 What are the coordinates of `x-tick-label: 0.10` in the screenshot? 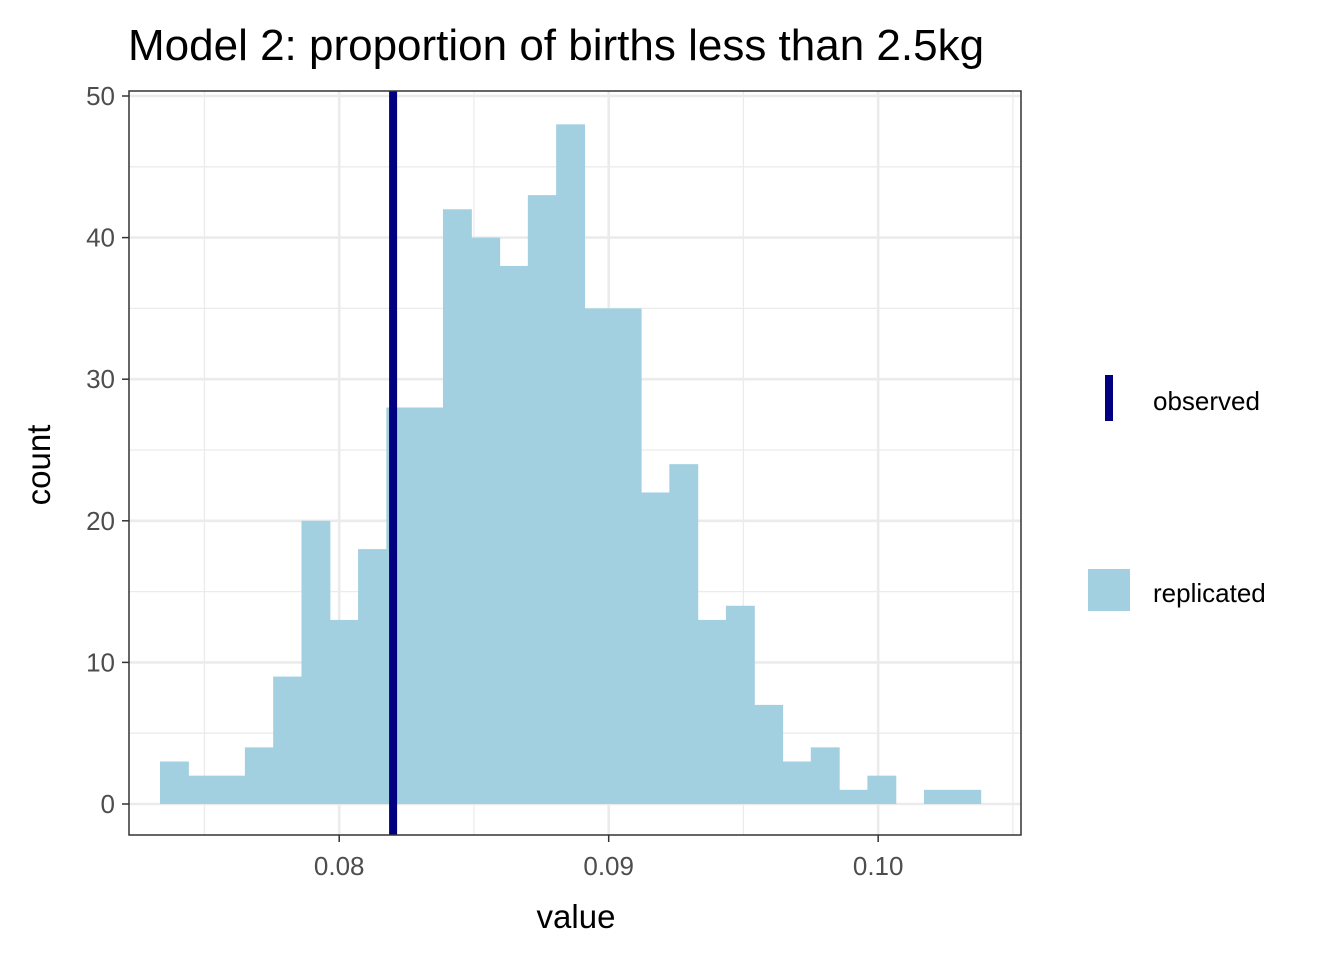 It's located at (878, 866).